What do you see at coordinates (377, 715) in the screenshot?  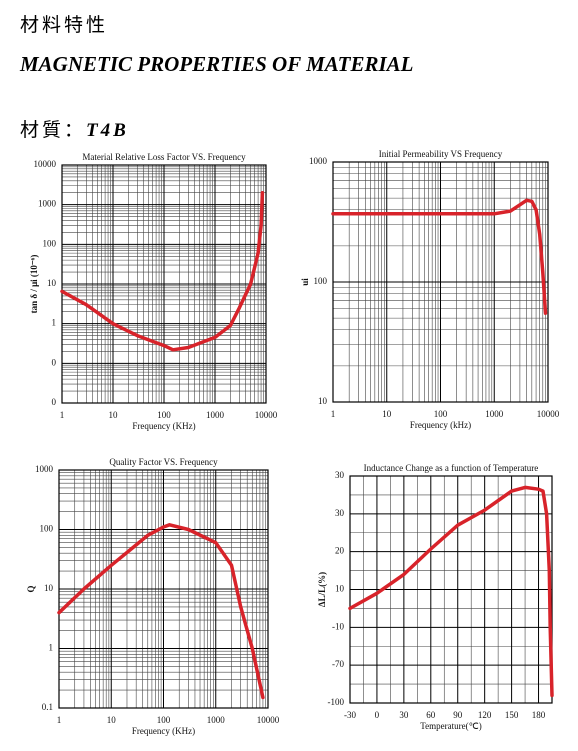 I see `x-tick-label: 0` at bounding box center [377, 715].